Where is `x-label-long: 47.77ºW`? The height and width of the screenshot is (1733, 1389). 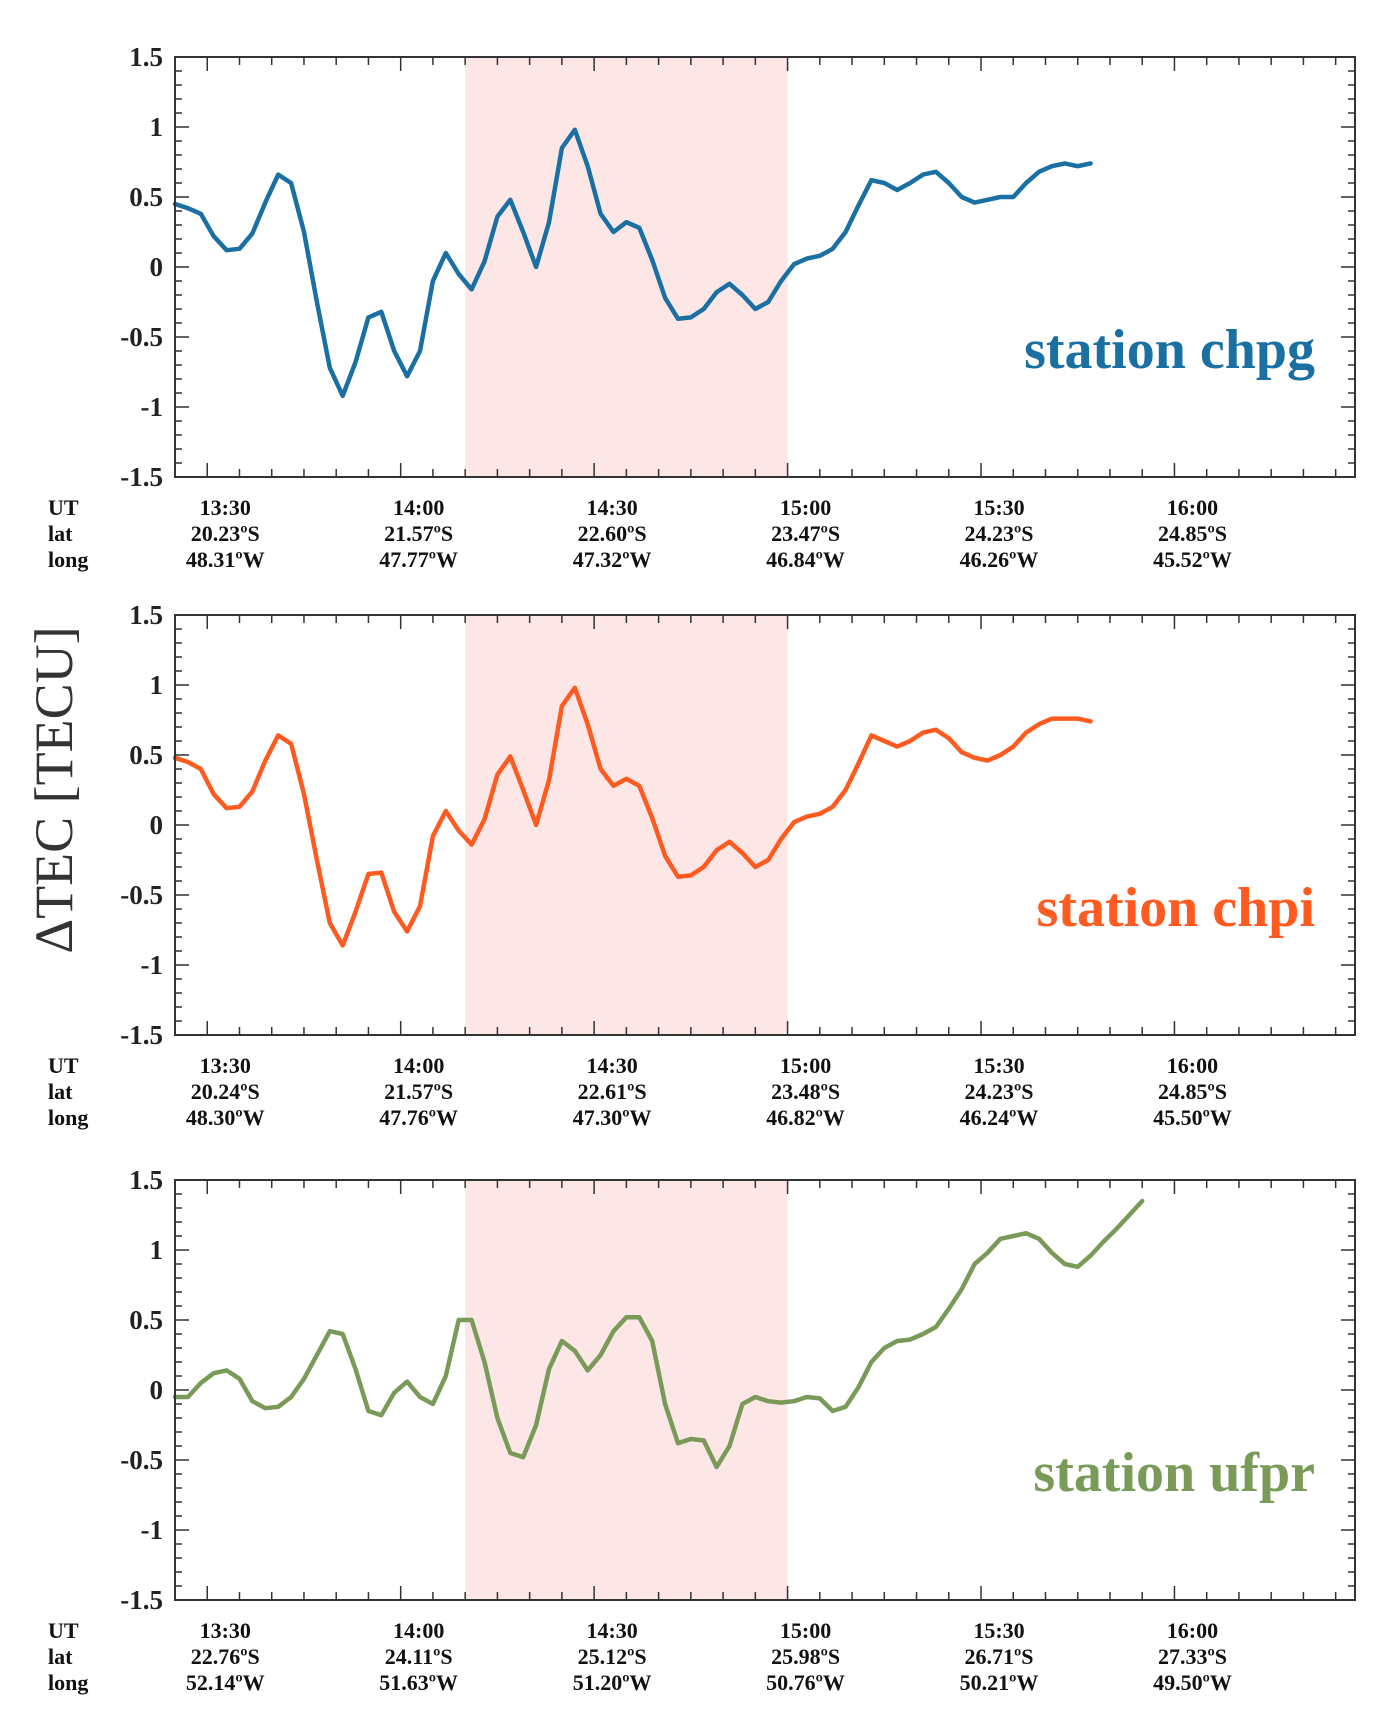
x-label-long: 47.77ºW is located at coordinates (418, 559).